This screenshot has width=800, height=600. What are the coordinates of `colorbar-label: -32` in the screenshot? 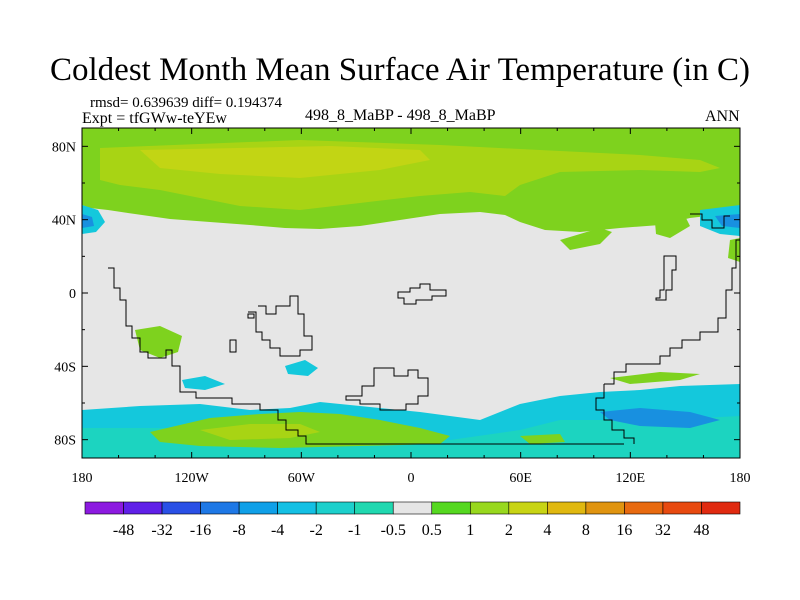 It's located at (161, 530).